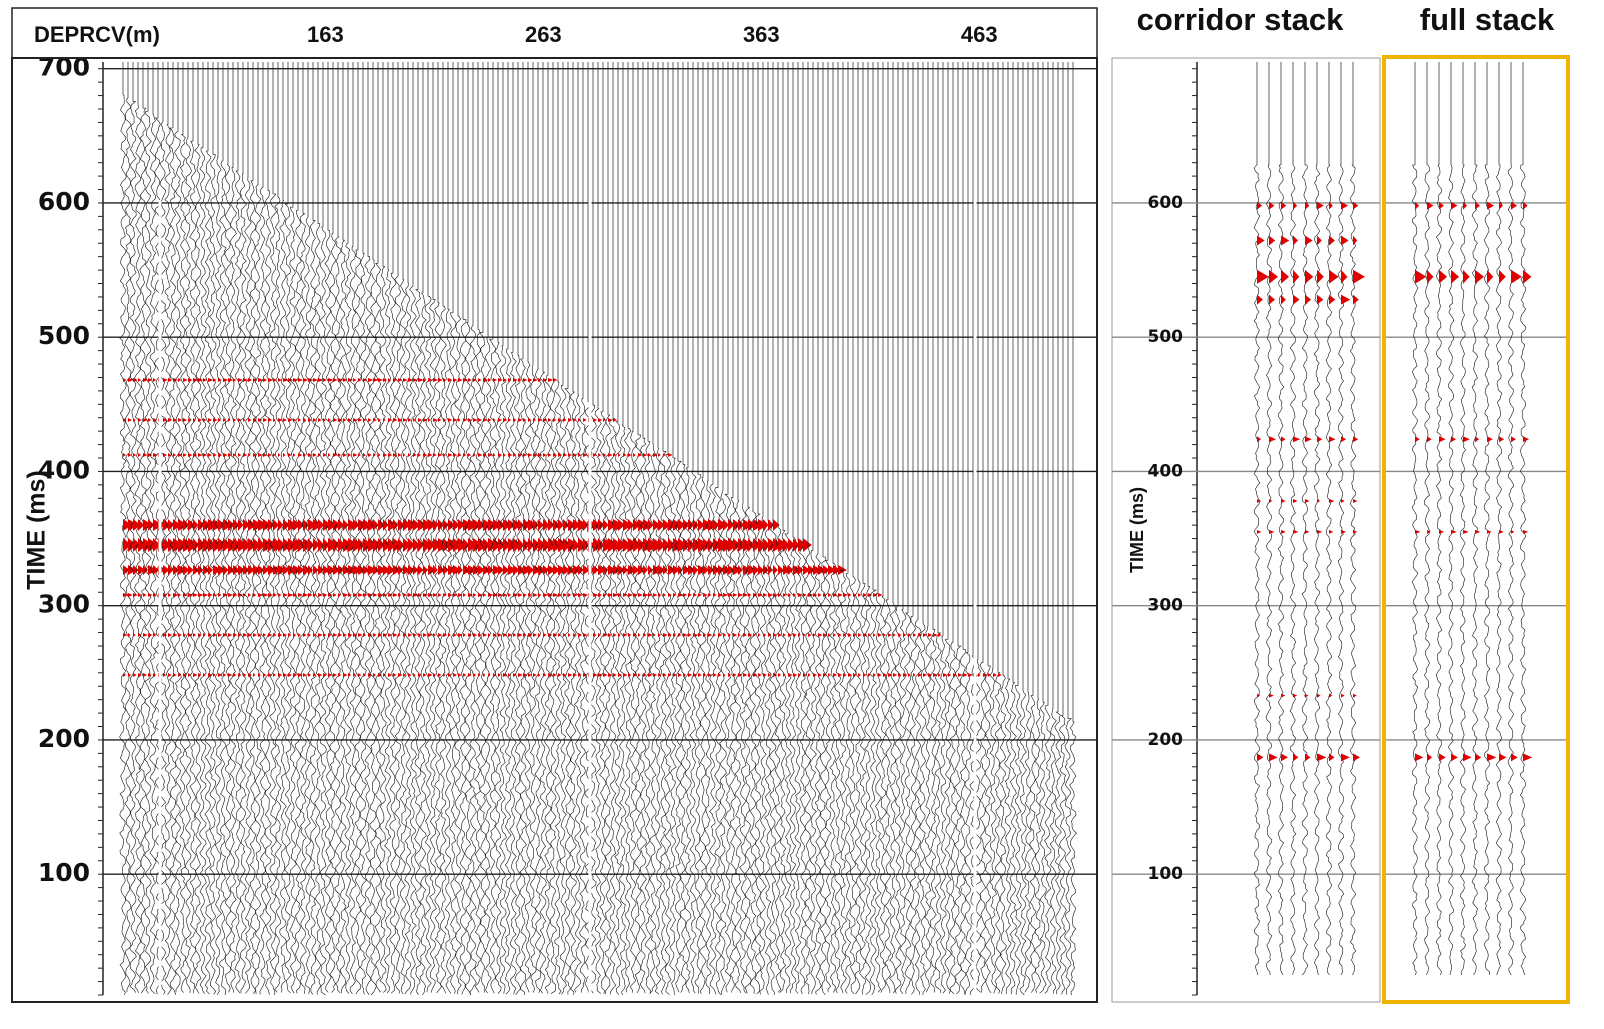 The image size is (1604, 1029). What do you see at coordinates (1166, 203) in the screenshot?
I see `y-tick-label: 600` at bounding box center [1166, 203].